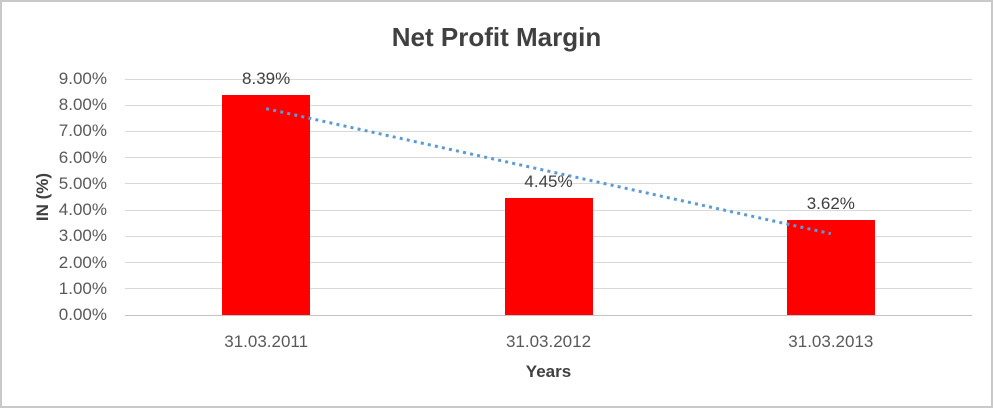 The width and height of the screenshot is (993, 408). What do you see at coordinates (548, 371) in the screenshot?
I see `x-axis-title: Years` at bounding box center [548, 371].